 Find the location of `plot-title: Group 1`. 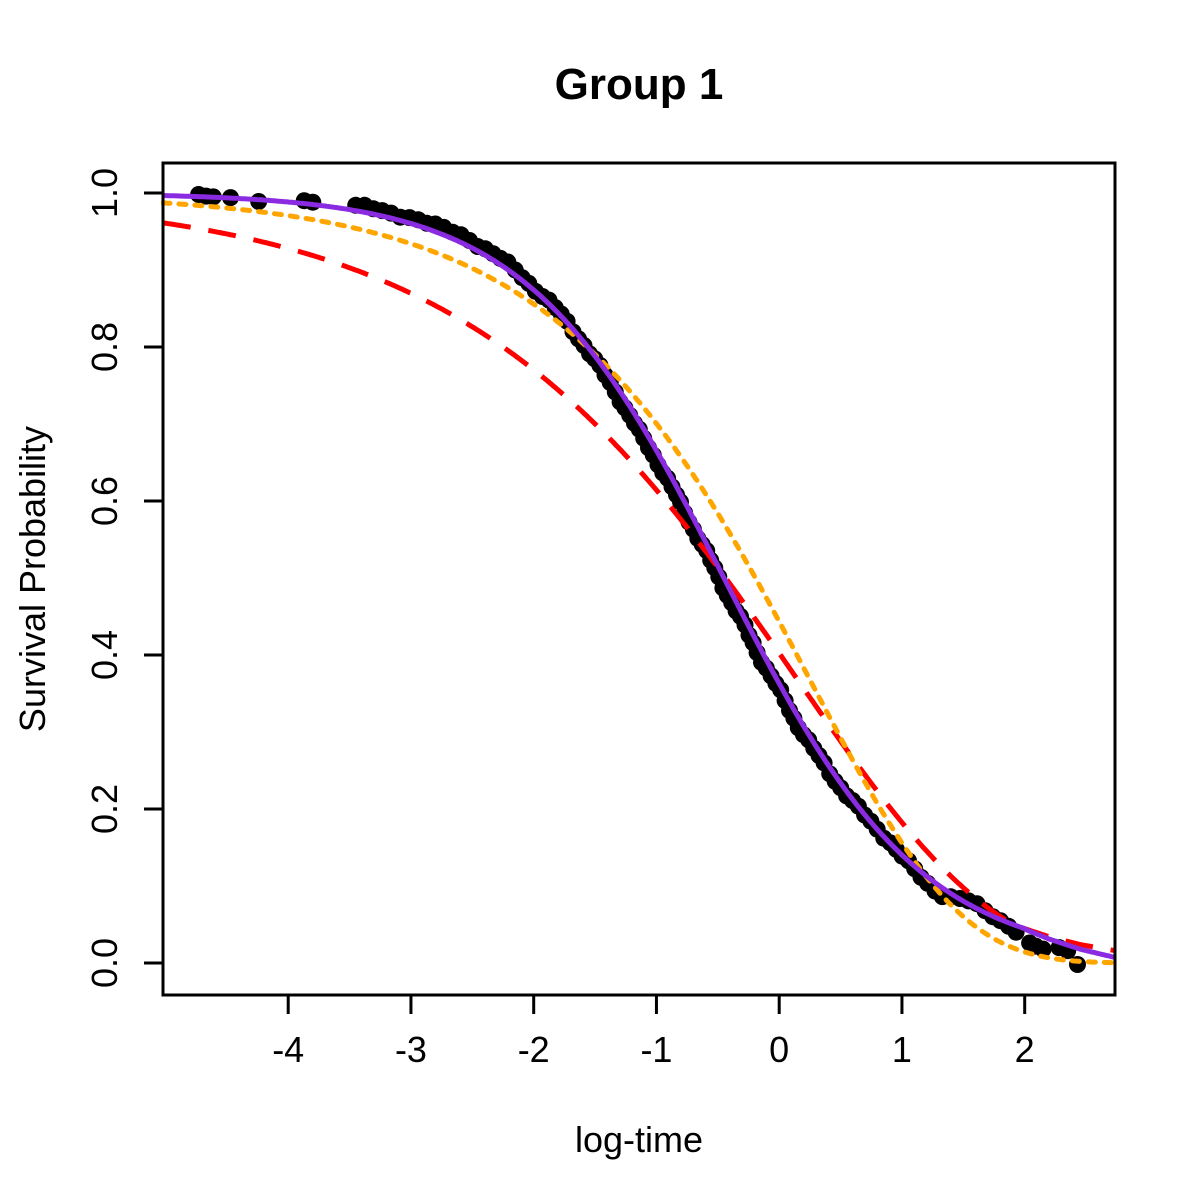

plot-title: Group 1 is located at coordinates (639, 84).